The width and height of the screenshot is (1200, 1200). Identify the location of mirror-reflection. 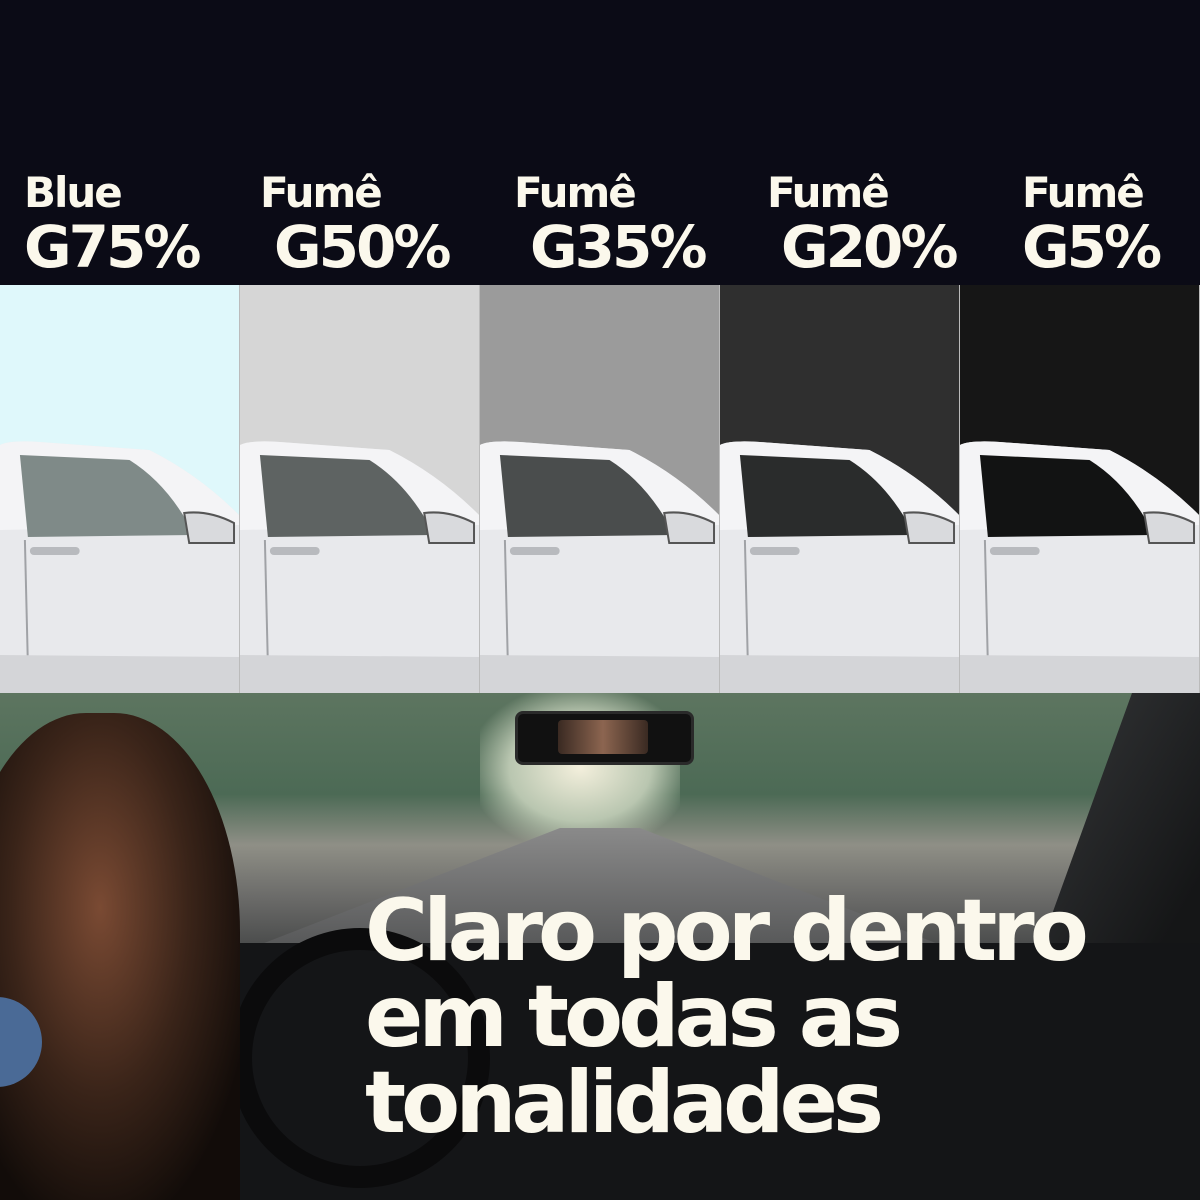
(603, 737).